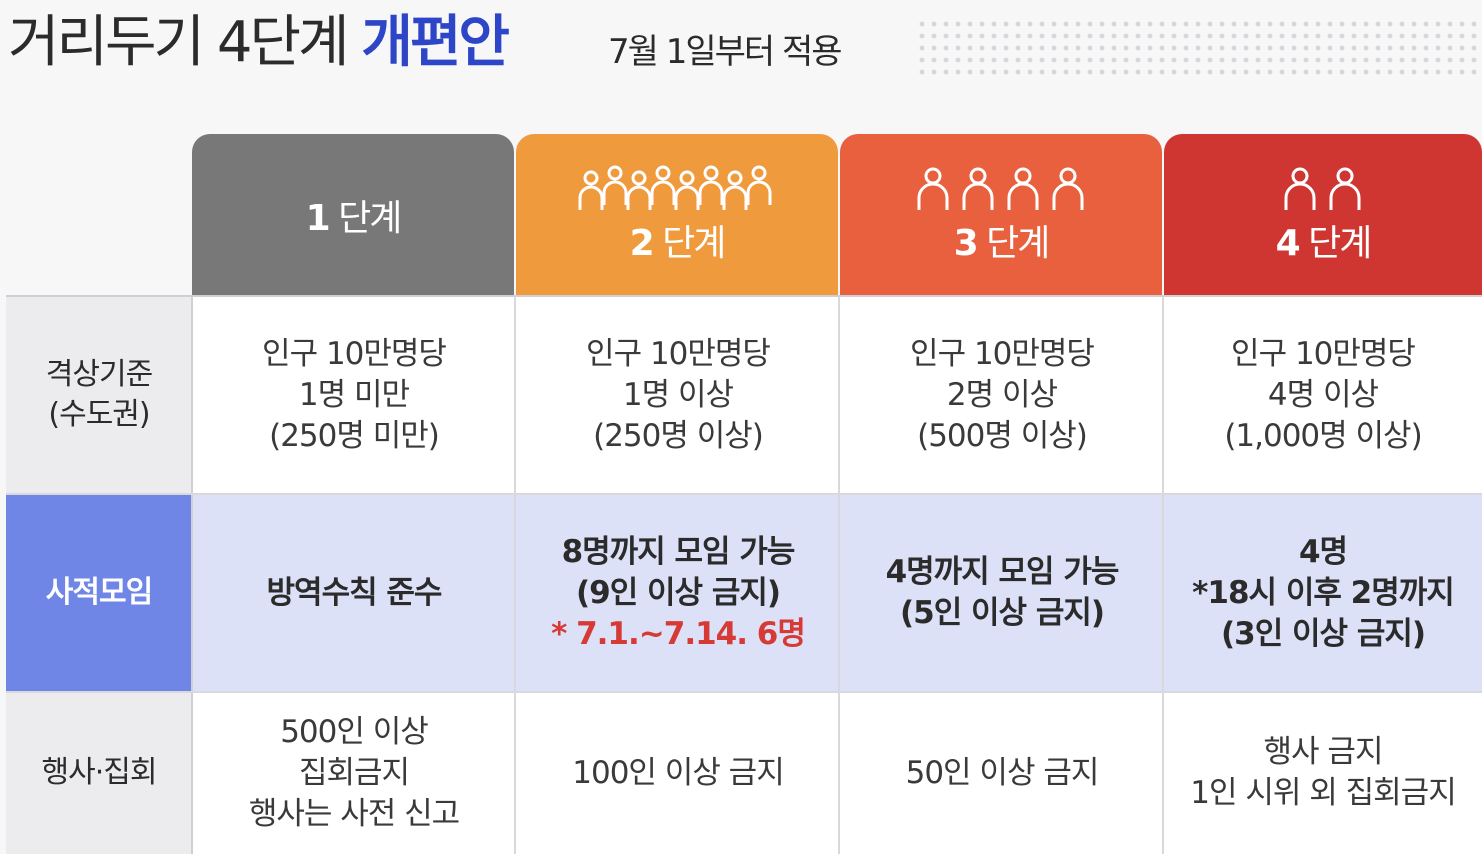  What do you see at coordinates (354, 773) in the screenshot?
I see `events-cell-level-1: 500인 이상 집회금지 행사는 사전 신고` at bounding box center [354, 773].